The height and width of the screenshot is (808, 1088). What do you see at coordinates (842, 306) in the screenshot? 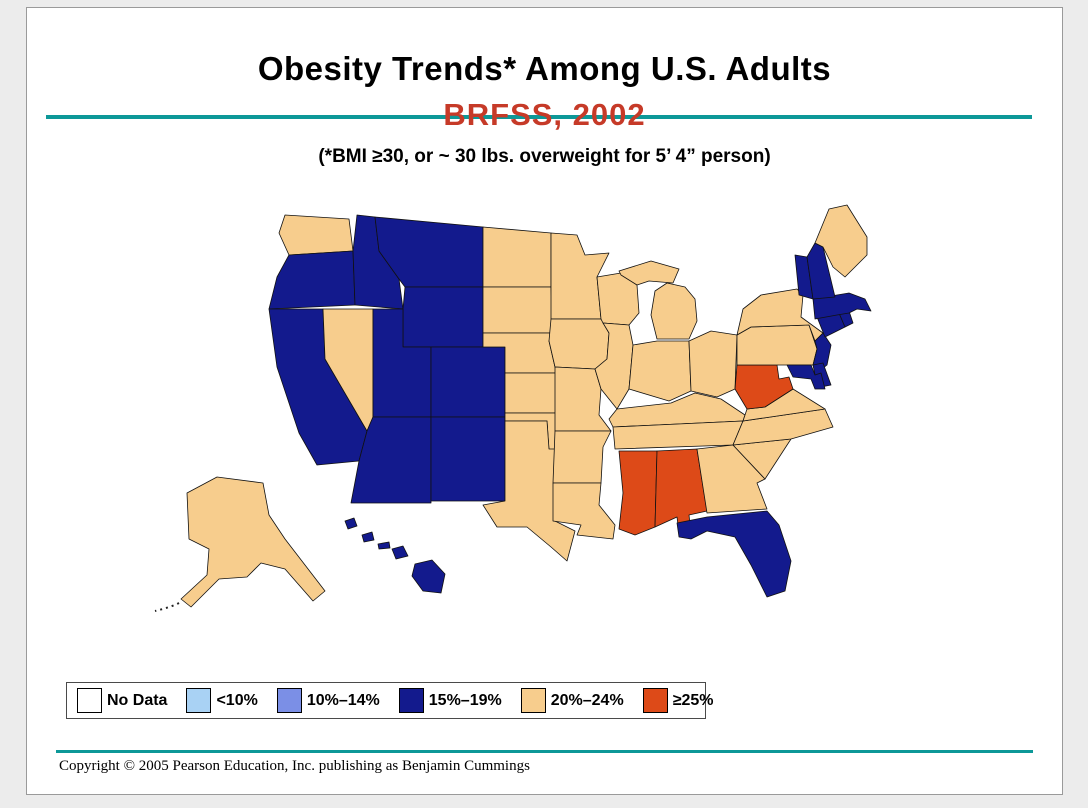
I see `state-MA` at bounding box center [842, 306].